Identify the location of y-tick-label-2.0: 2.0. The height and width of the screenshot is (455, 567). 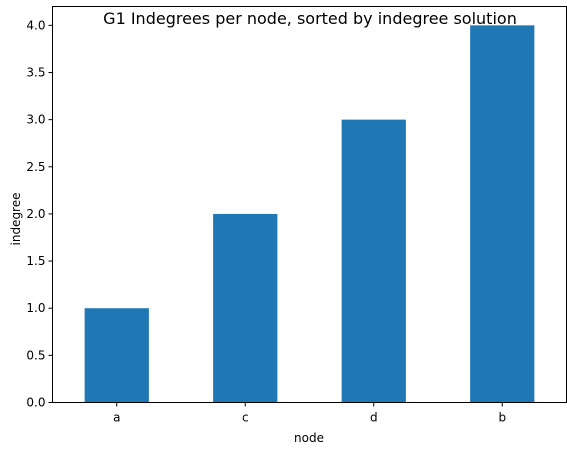
(35, 214).